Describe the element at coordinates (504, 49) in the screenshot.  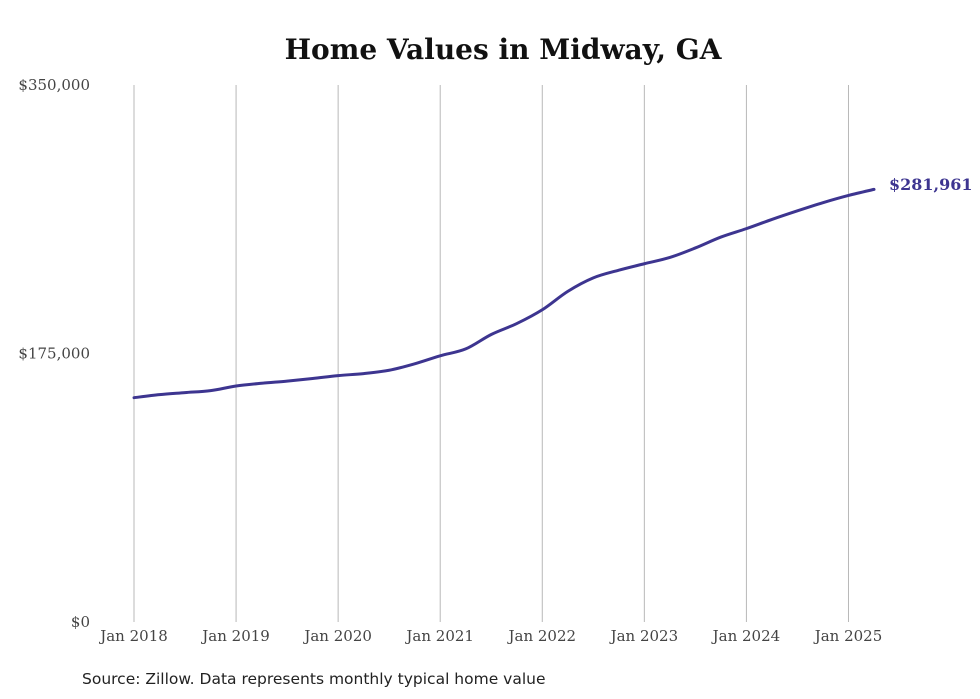
I see `chart-title: Home Values in Midway, GA` at that location.